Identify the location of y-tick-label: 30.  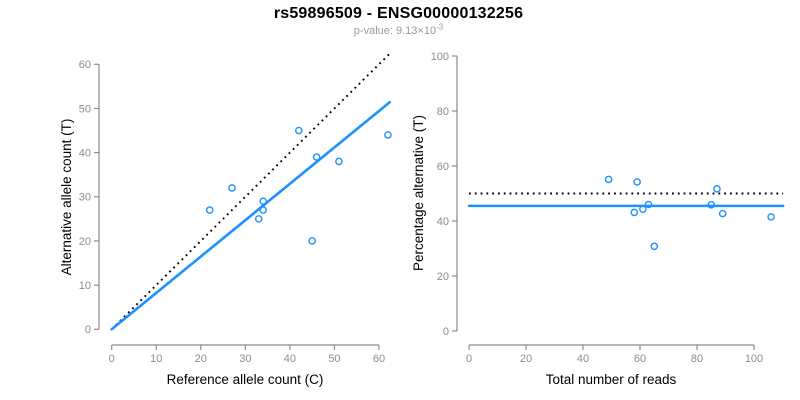
(85, 198).